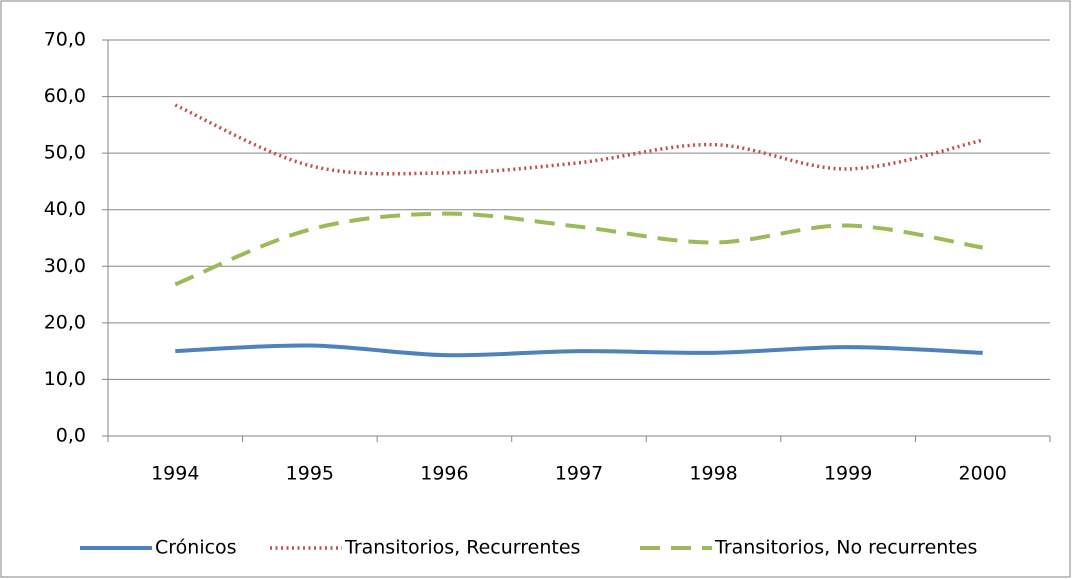 This screenshot has width=1072, height=579. I want to click on x-tick-label: 1999, so click(848, 474).